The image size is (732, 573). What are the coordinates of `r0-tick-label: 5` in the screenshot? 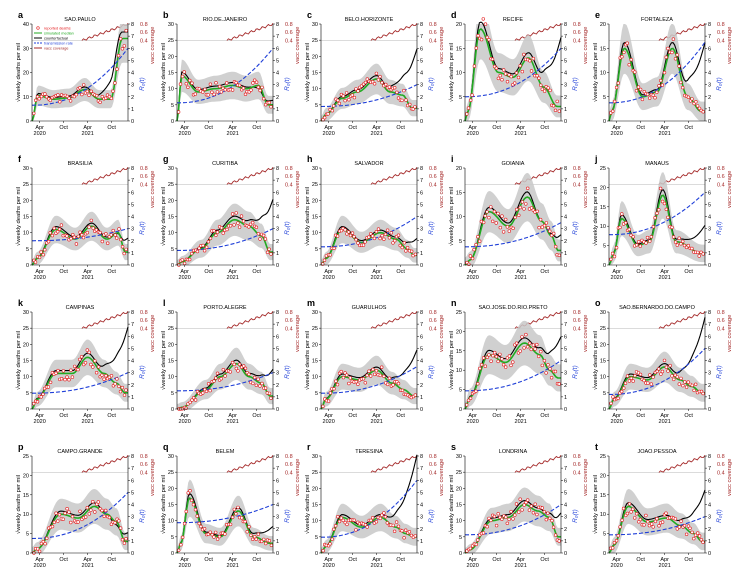 It's located at (132, 205).